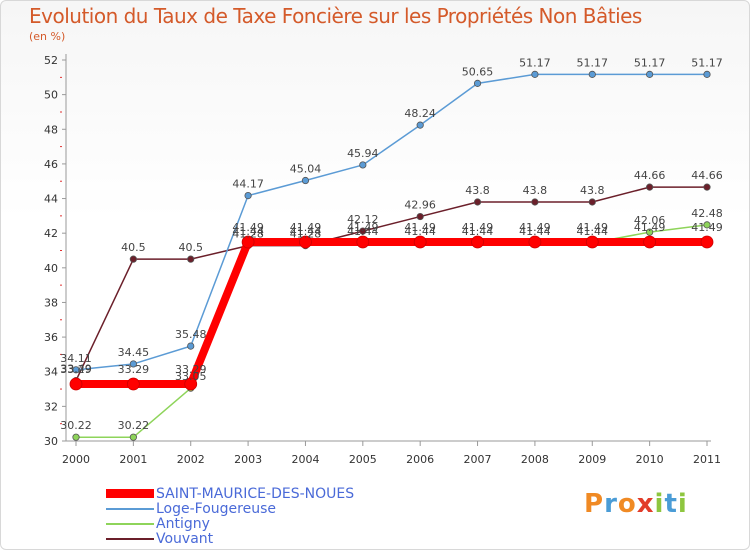 This screenshot has height=550, width=750. Describe the element at coordinates (306, 169) in the screenshot. I see `data-label-1: 45.04` at that location.